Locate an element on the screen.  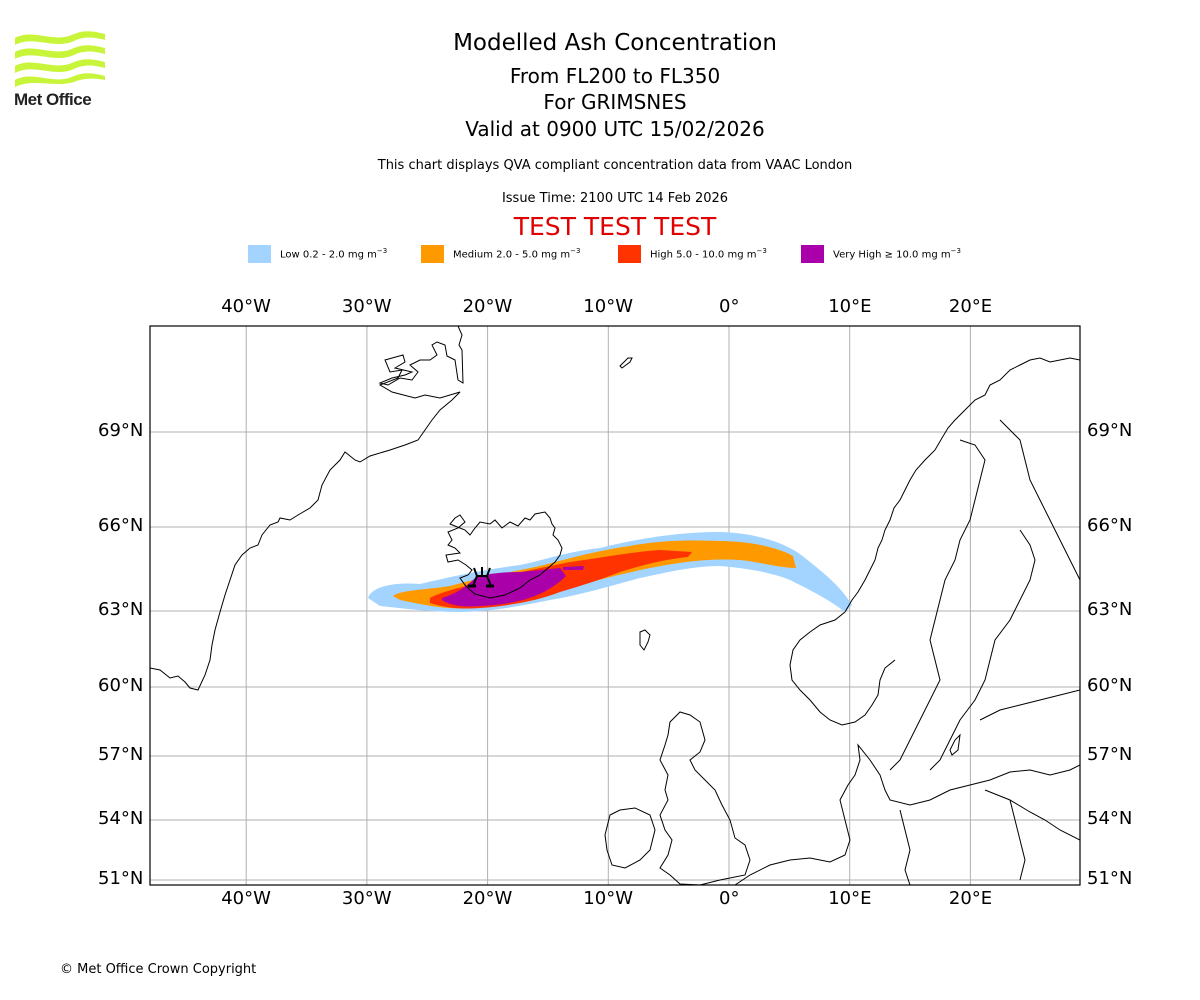
lat-label-right: 54°N is located at coordinates (1110, 818).